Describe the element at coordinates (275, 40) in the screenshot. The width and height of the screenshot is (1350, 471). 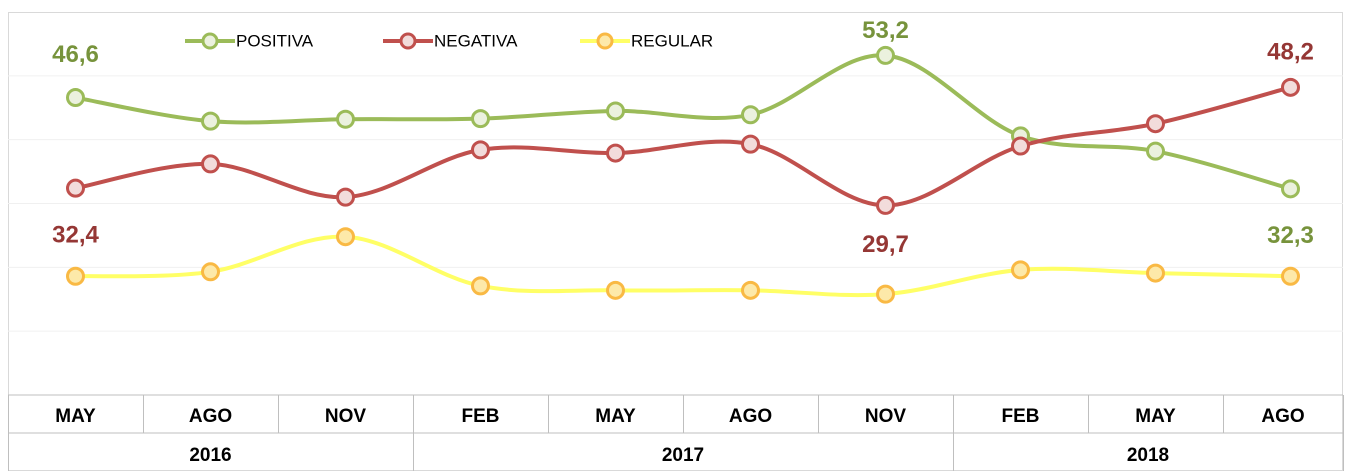
I see `legend-label: POSITIVA` at that location.